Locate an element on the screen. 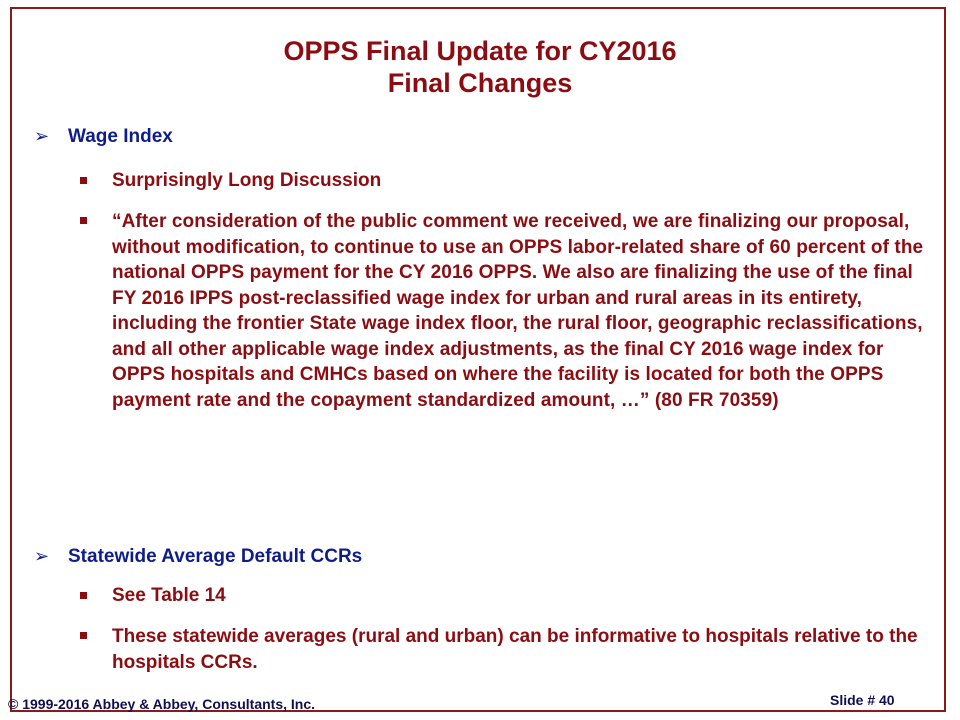 This screenshot has width=960, height=720. slide-number: Slide # 40 is located at coordinates (862, 700).